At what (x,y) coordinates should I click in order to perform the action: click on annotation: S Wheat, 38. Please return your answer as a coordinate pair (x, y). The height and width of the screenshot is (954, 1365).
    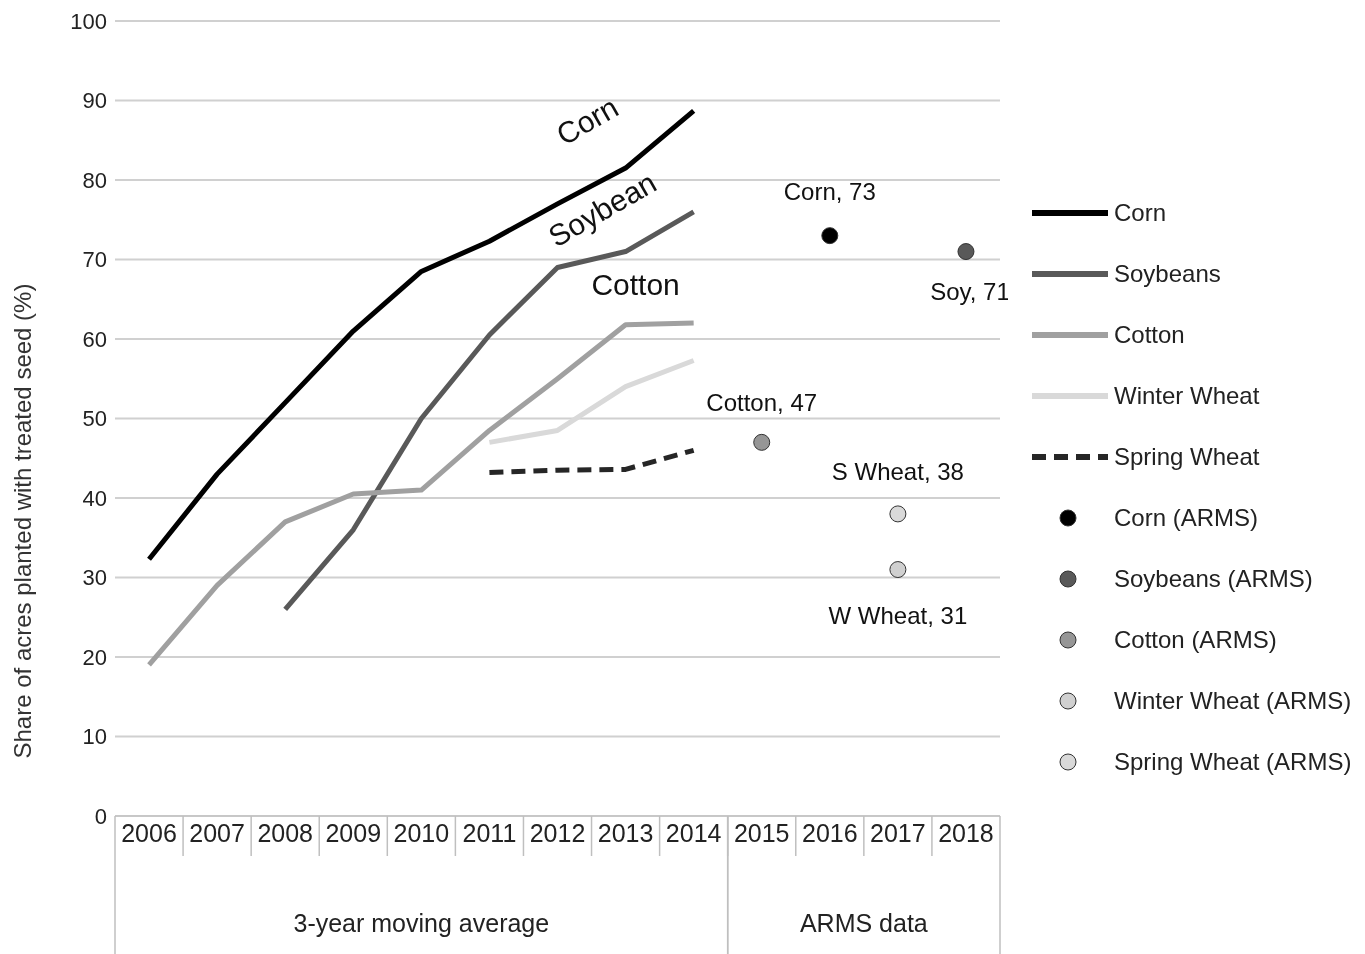
    Looking at the image, I should click on (897, 472).